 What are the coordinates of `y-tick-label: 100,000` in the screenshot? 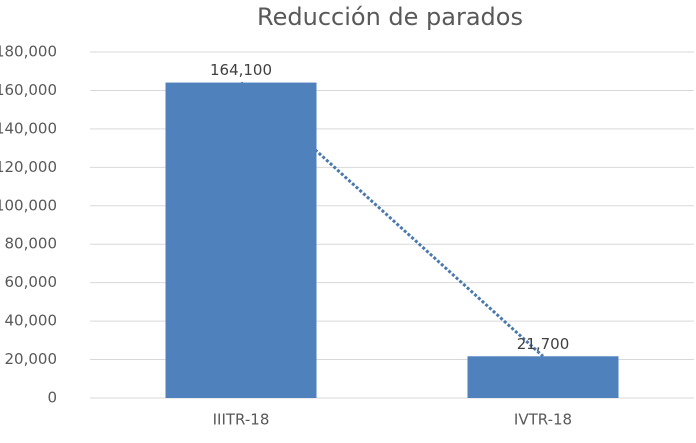 It's located at (28, 205).